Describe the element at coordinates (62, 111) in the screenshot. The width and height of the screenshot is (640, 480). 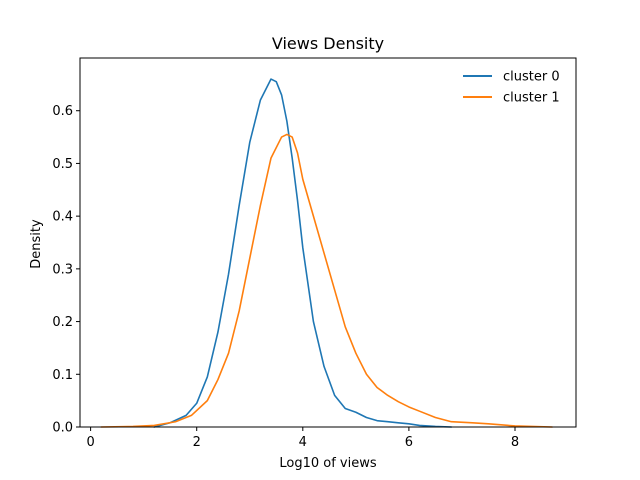
I see `y-tick-label: 0.6` at that location.